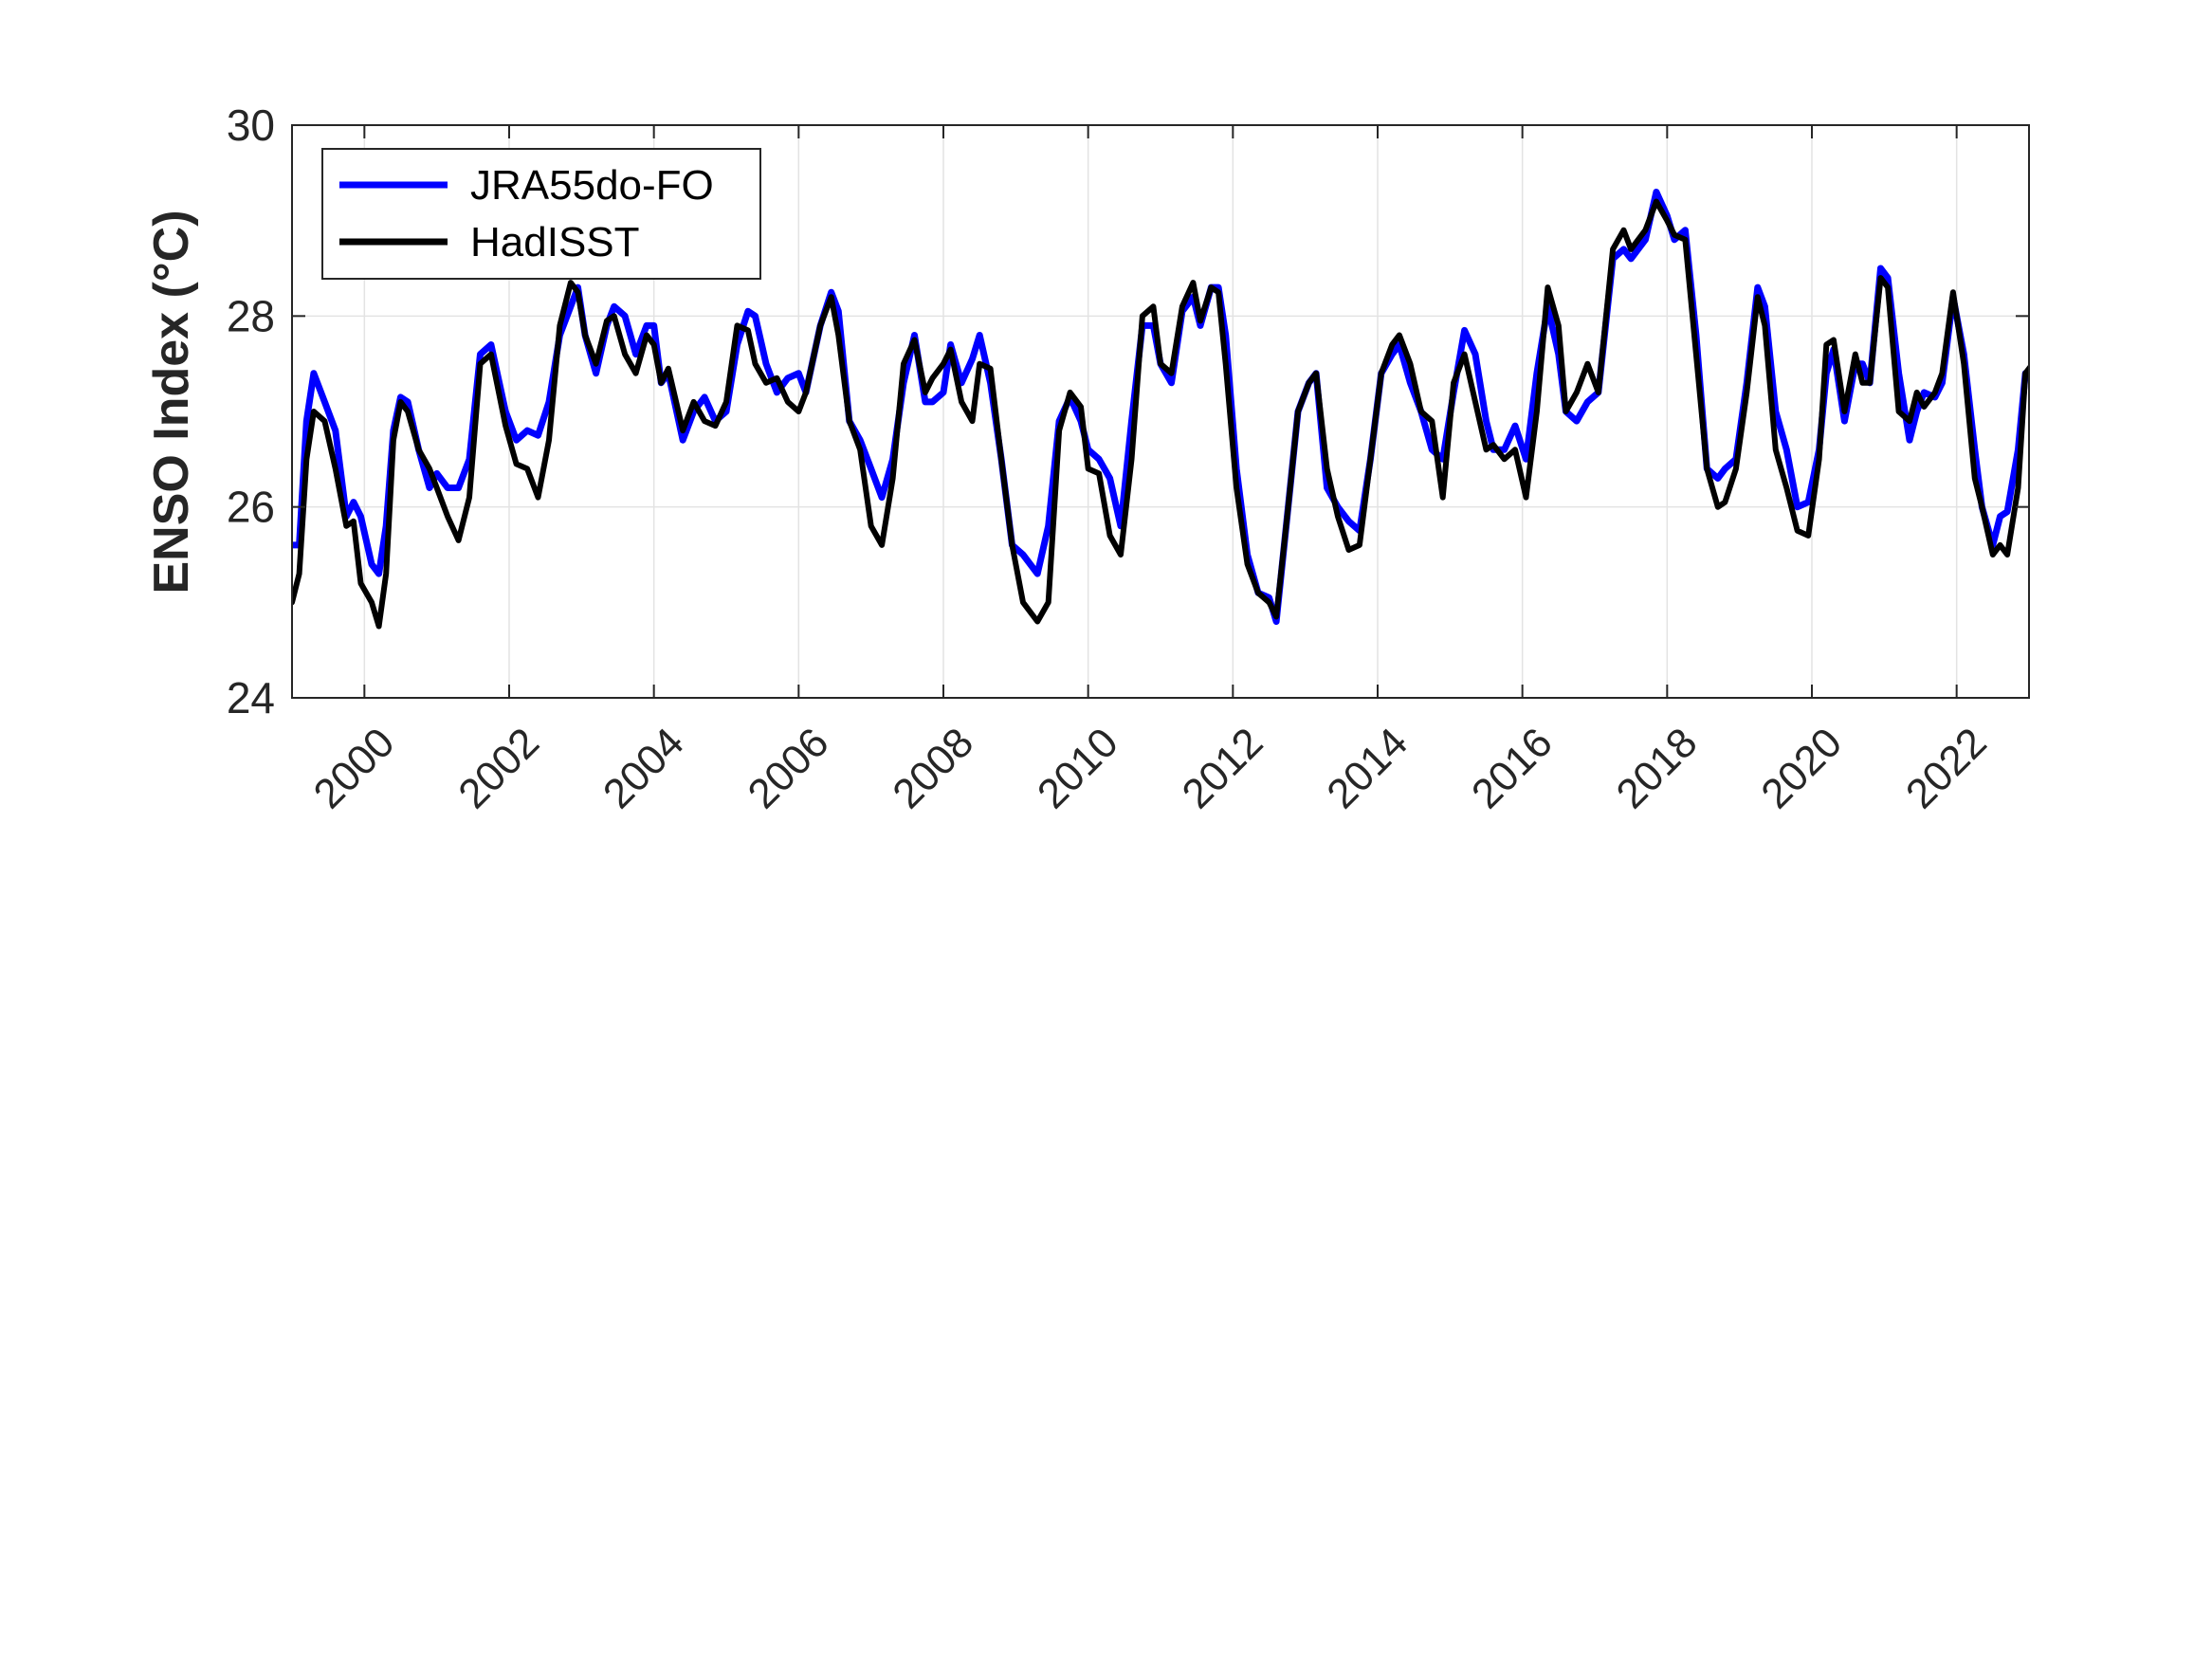  Describe the element at coordinates (643, 768) in the screenshot. I see `x-tick-label-2004: 2004` at that location.